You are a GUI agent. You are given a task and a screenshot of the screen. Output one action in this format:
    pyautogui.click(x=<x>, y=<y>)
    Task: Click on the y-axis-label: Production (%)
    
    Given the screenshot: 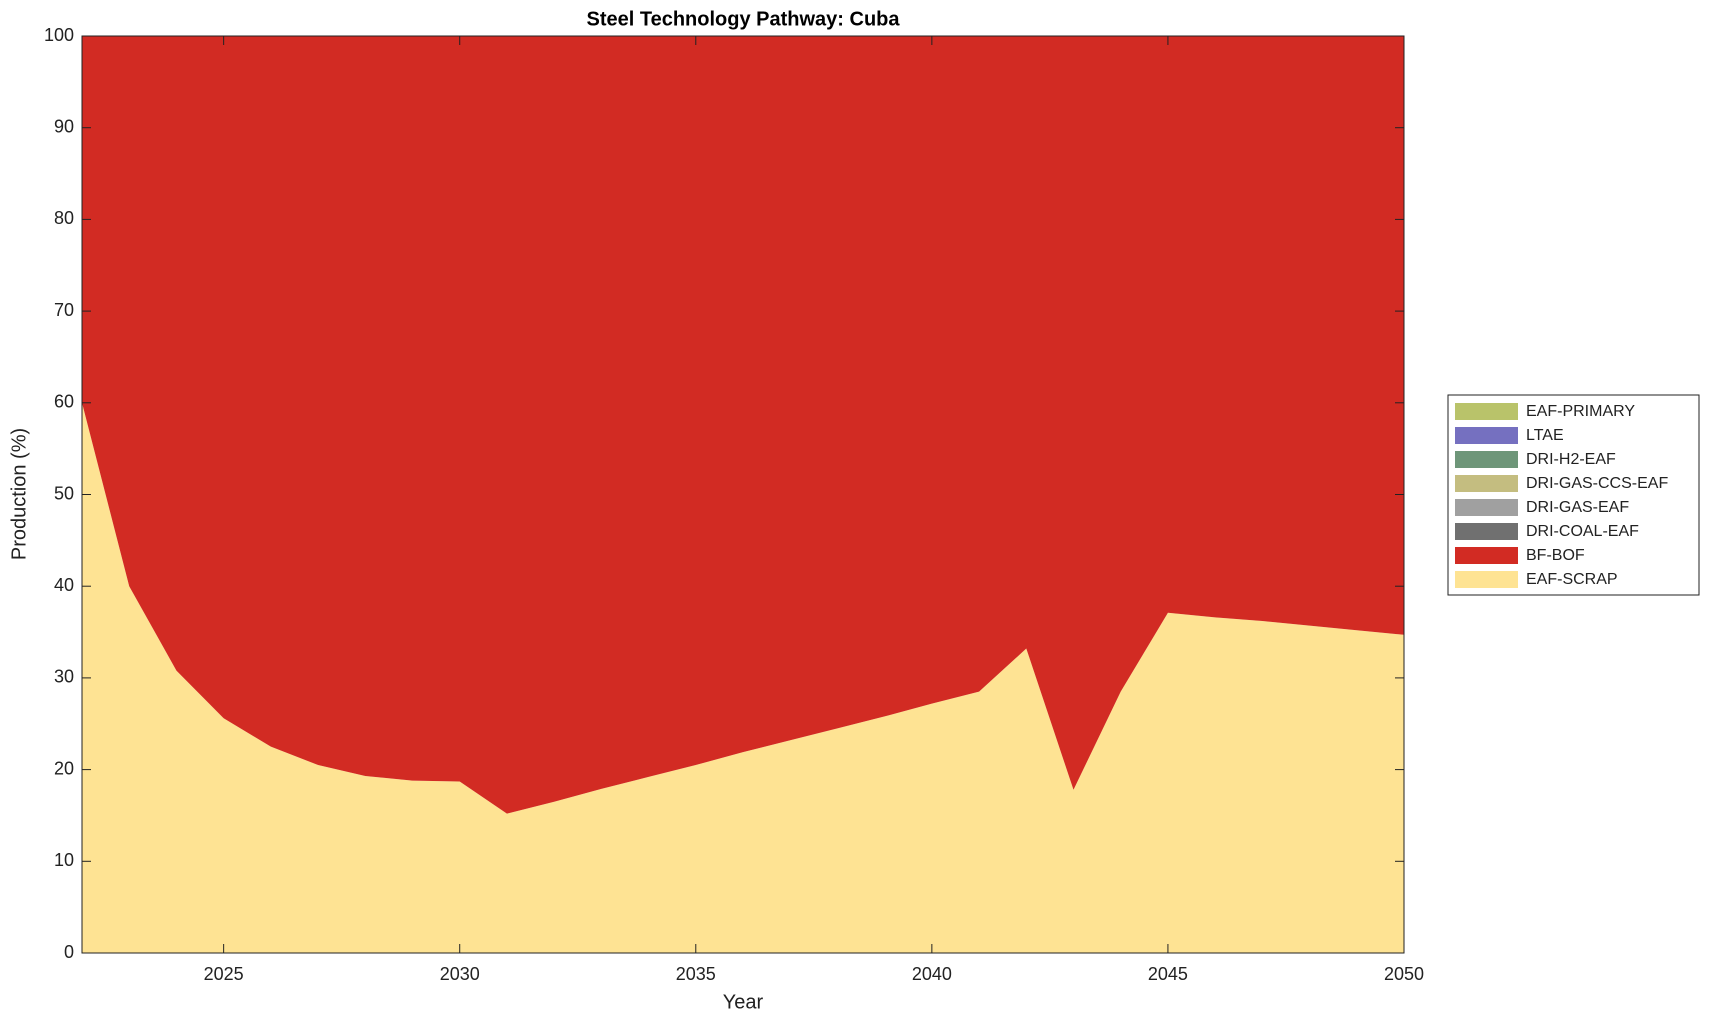 What is the action you would take?
    pyautogui.click(x=19, y=494)
    